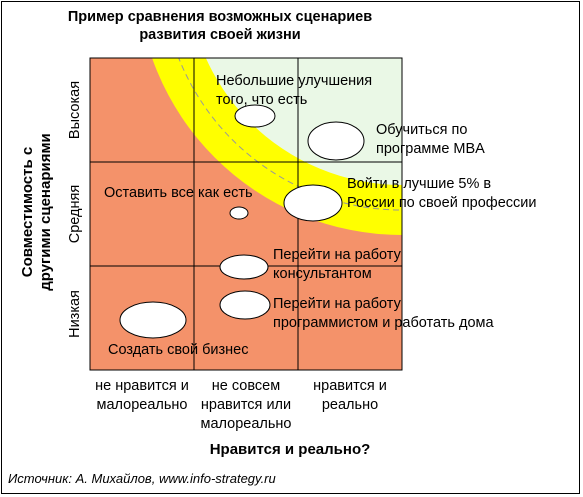  I want to click on x-category-partial: не совсем нравится или малореально, so click(246, 405).